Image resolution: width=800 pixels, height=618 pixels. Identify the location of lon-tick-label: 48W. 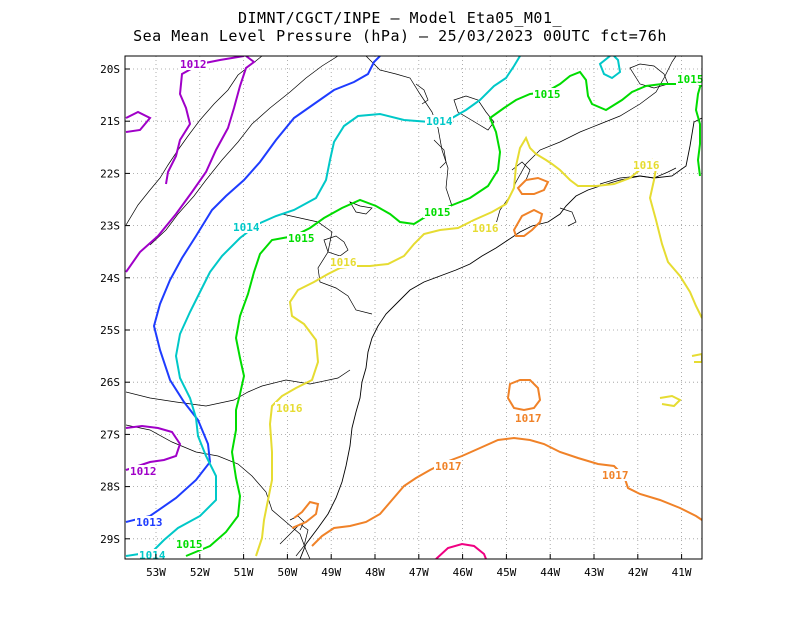
(375, 572).